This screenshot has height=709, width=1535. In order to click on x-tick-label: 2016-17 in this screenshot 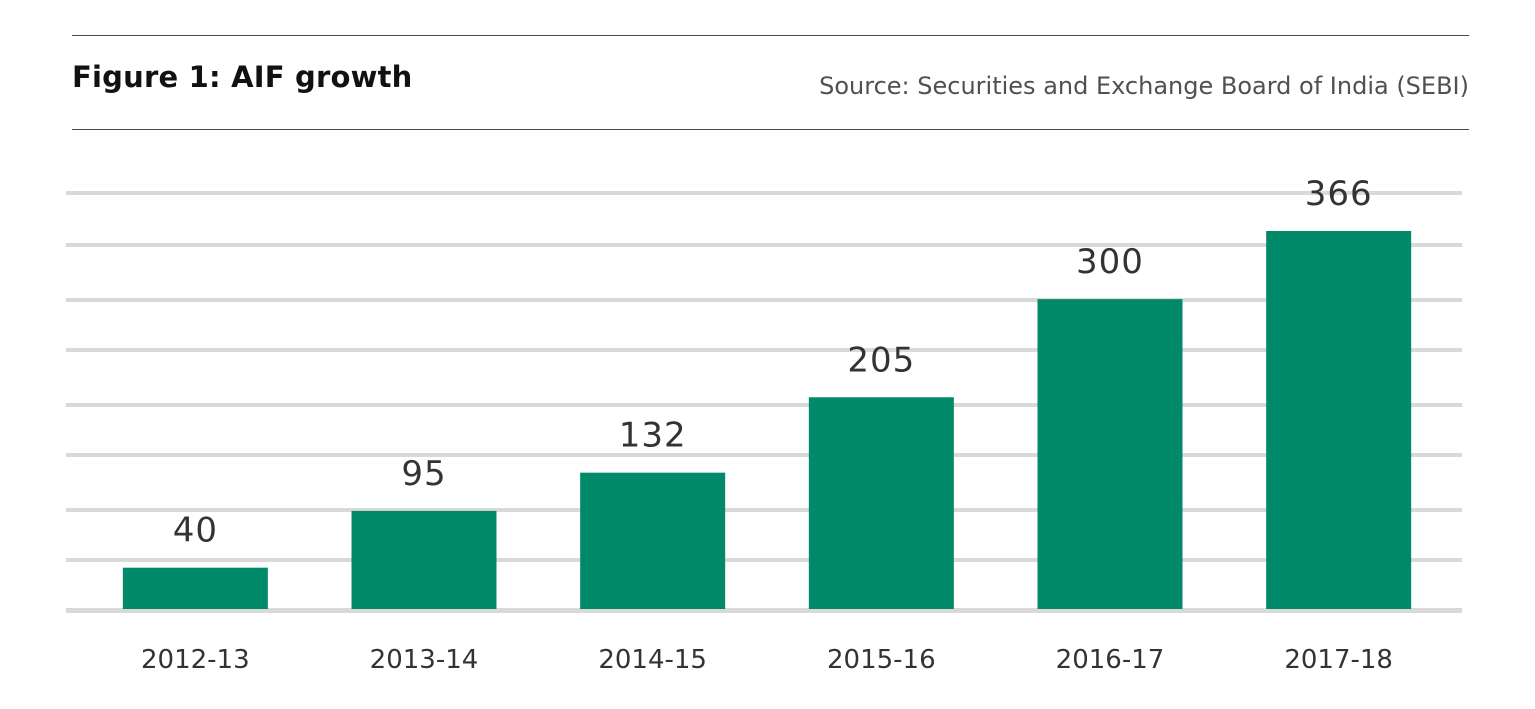, I will do `click(1110, 660)`.